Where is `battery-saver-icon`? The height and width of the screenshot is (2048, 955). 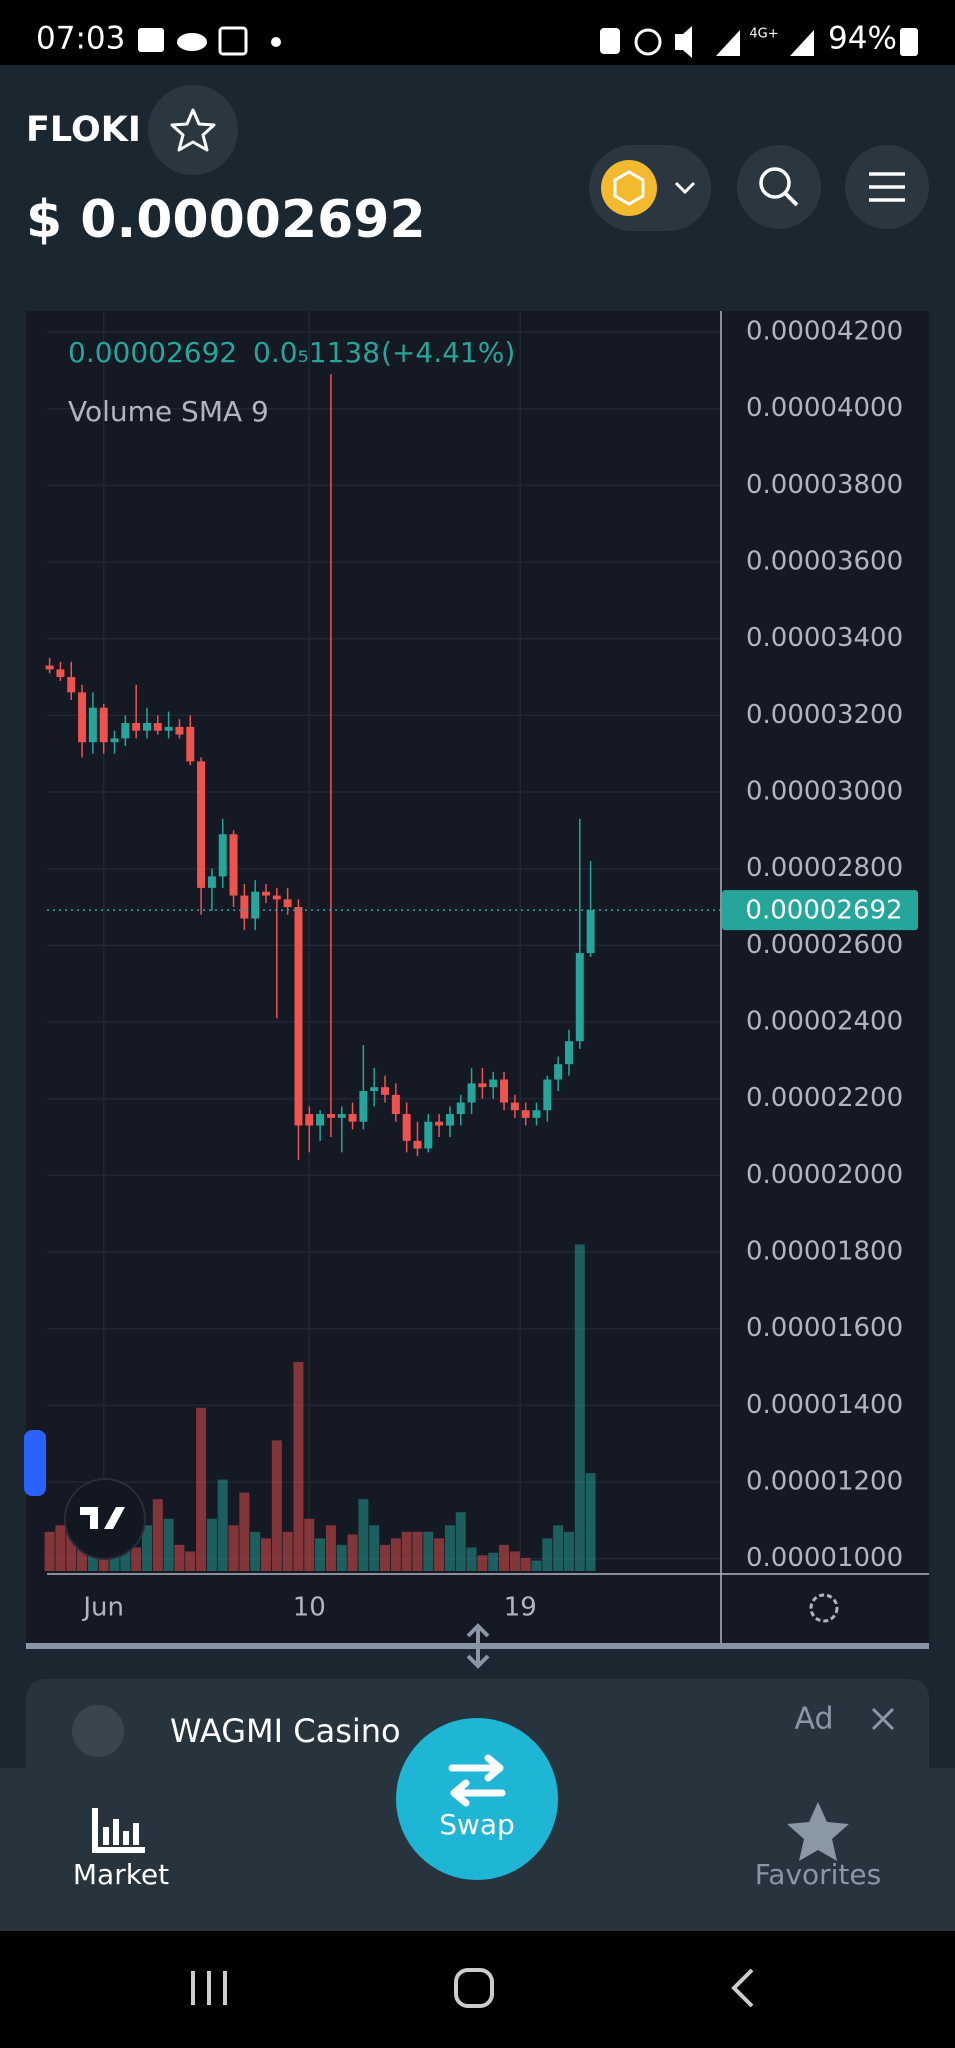
battery-saver-icon is located at coordinates (610, 41).